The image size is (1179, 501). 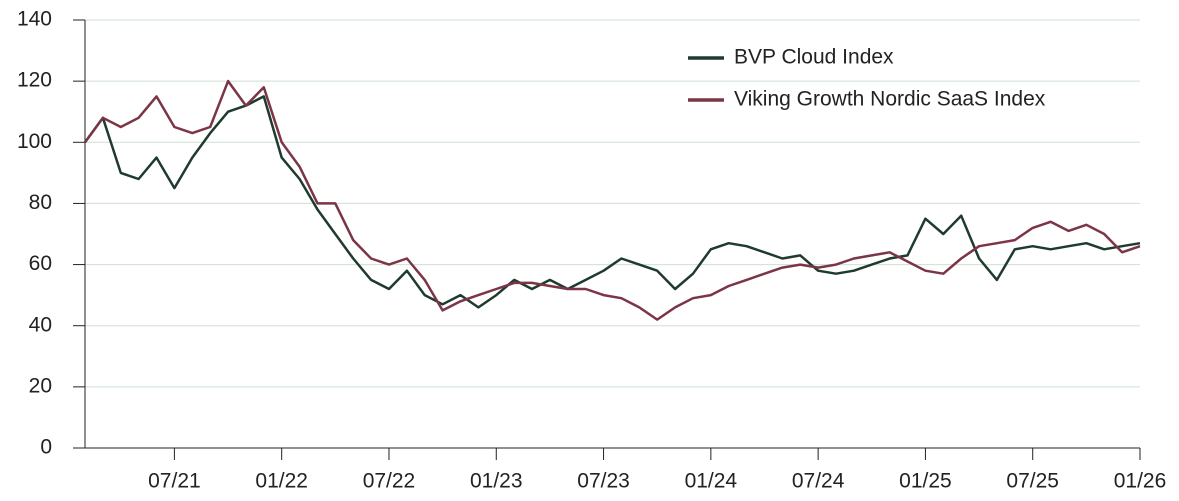 I want to click on y-tick-label: 120, so click(x=34, y=80).